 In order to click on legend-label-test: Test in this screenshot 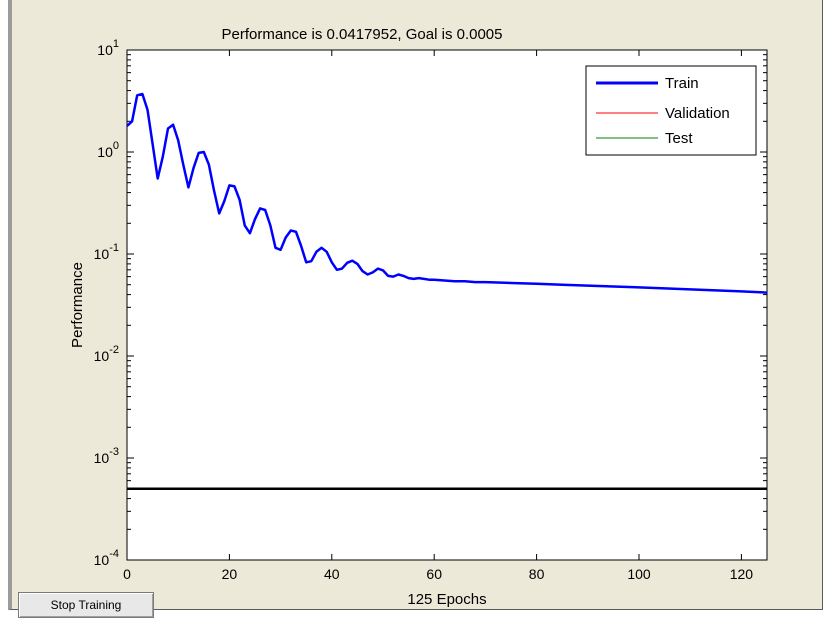, I will do `click(679, 138)`.